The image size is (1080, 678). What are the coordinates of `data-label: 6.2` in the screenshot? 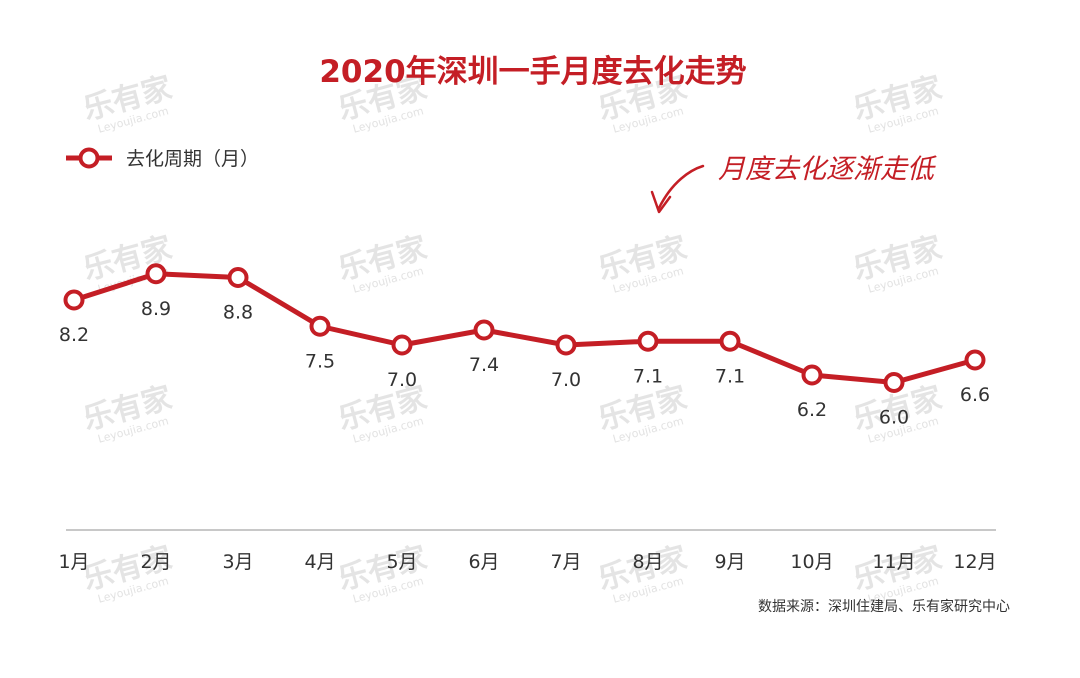 It's located at (812, 410).